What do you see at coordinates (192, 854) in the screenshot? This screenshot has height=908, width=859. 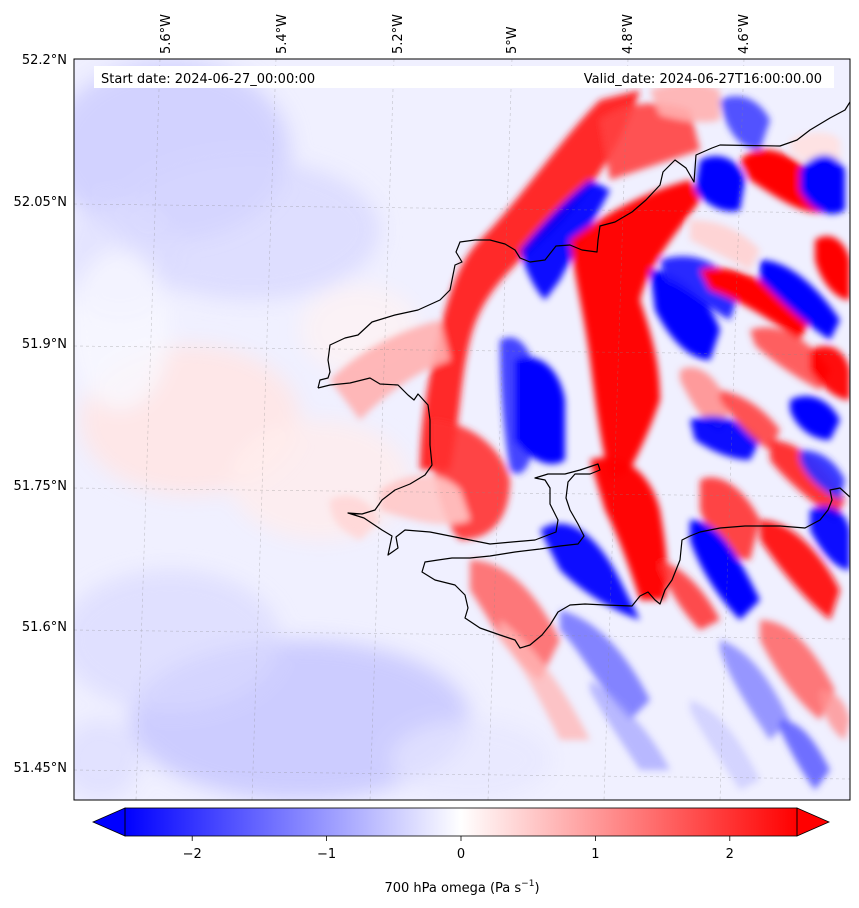 I see `colorbar-tick-label: −2` at bounding box center [192, 854].